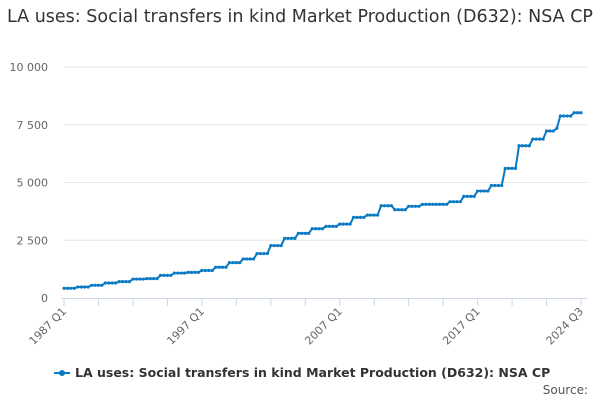 This screenshot has width=600, height=400. I want to click on x-tick-label: 2007 Q1, so click(323, 326).